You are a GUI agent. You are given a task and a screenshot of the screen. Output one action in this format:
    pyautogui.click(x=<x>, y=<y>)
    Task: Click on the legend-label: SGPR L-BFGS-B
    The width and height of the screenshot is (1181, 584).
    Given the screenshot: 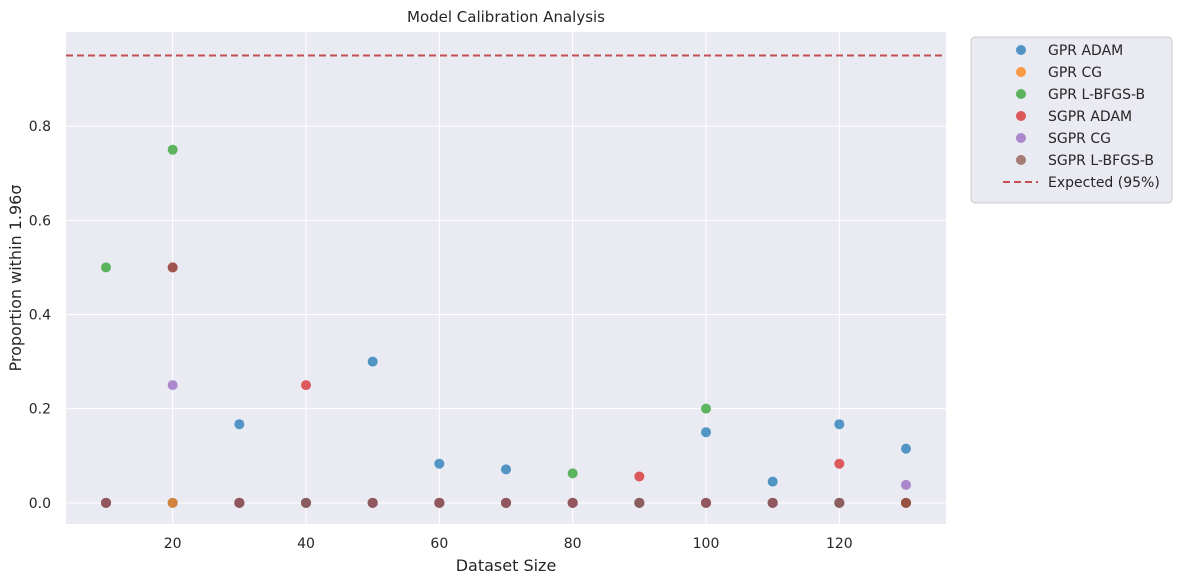 What is the action you would take?
    pyautogui.click(x=1101, y=161)
    